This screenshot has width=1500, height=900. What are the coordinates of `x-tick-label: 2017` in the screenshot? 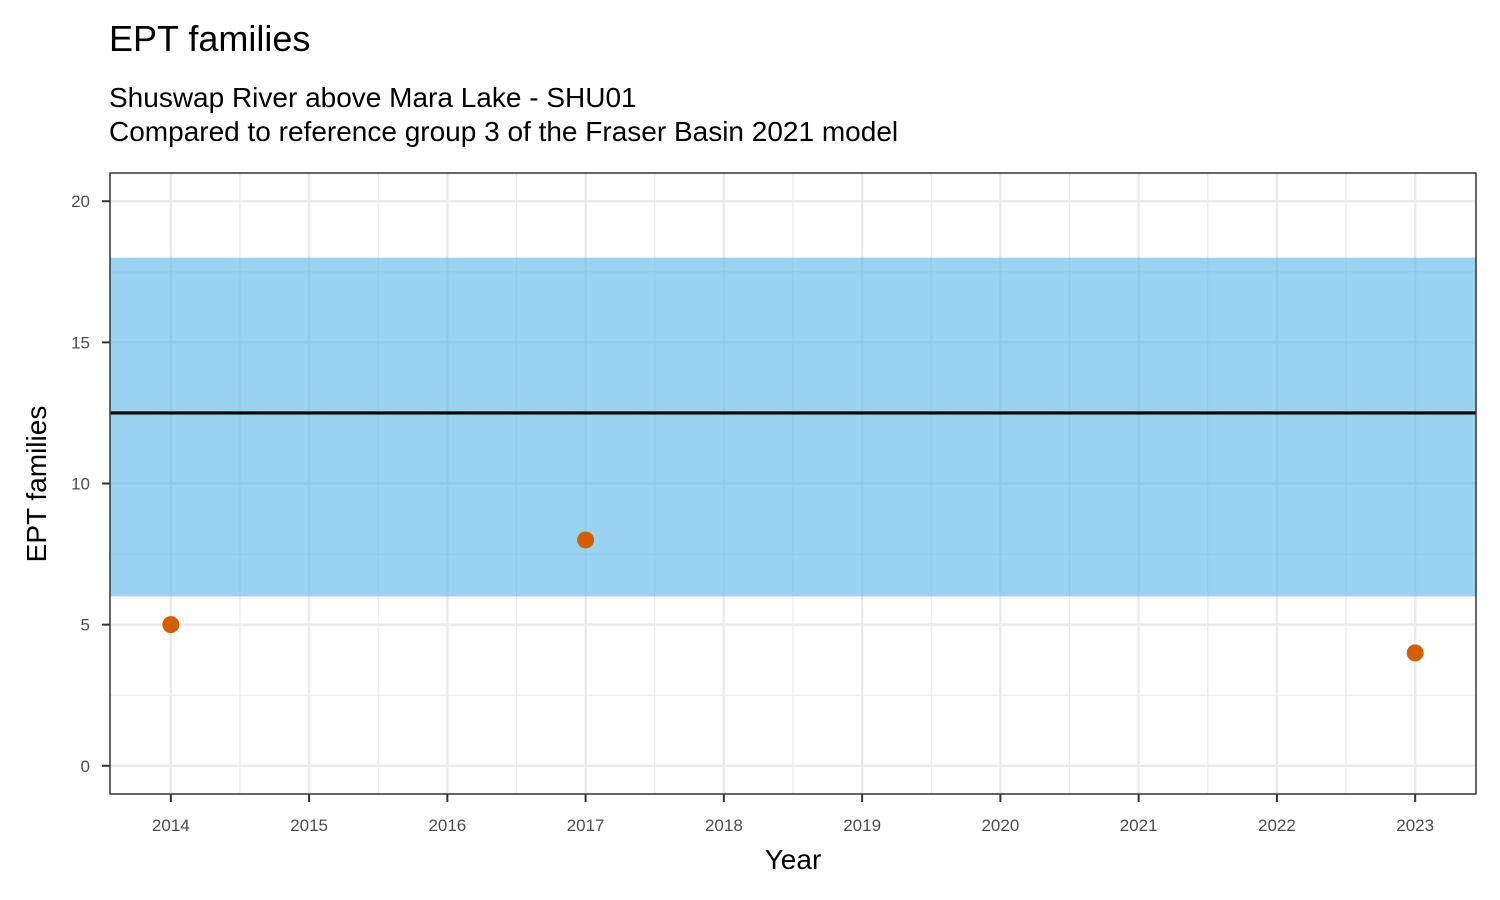 It's located at (586, 825).